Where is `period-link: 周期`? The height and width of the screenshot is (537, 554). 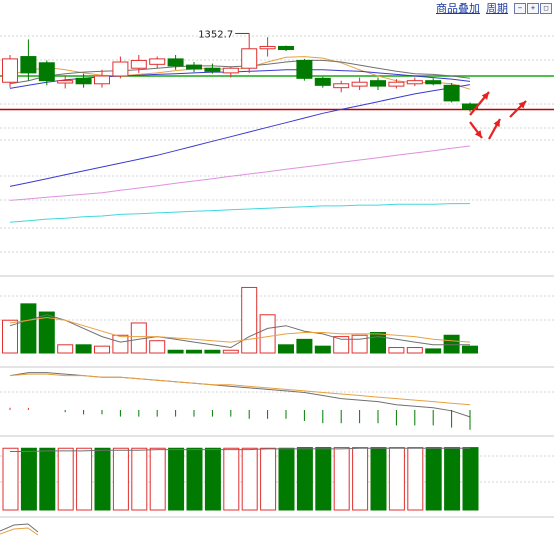
period-link: 周期 is located at coordinates (497, 8).